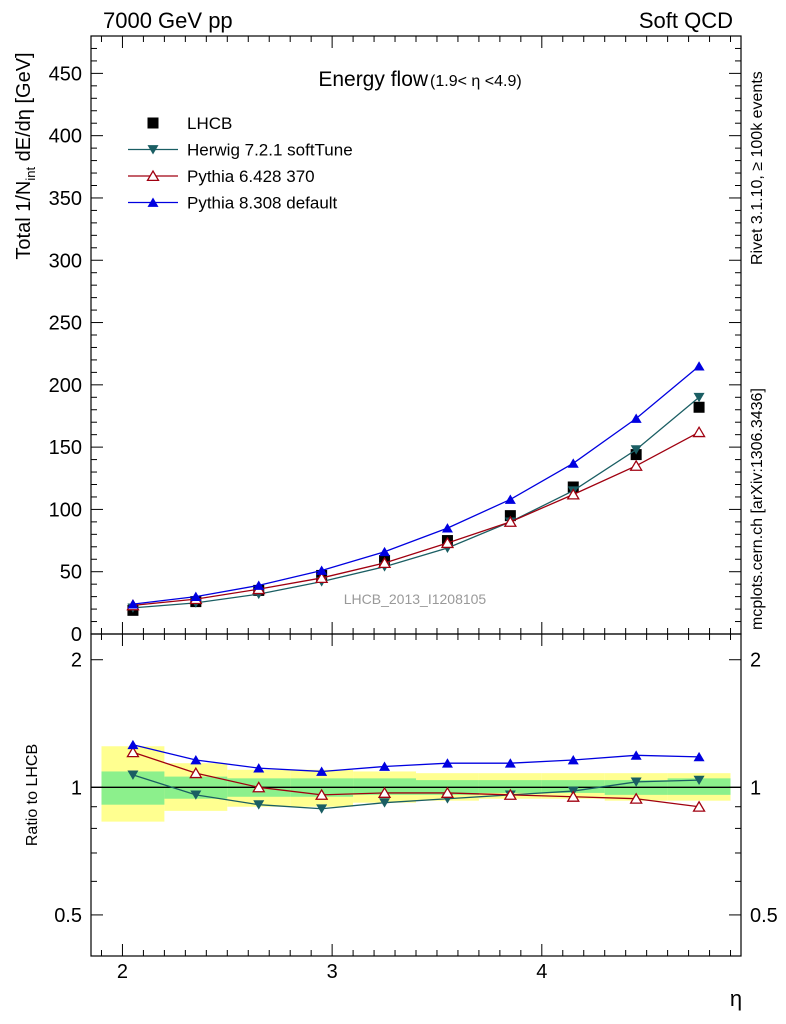  Describe the element at coordinates (65, 137) in the screenshot. I see `y-tick-label: 400` at that location.